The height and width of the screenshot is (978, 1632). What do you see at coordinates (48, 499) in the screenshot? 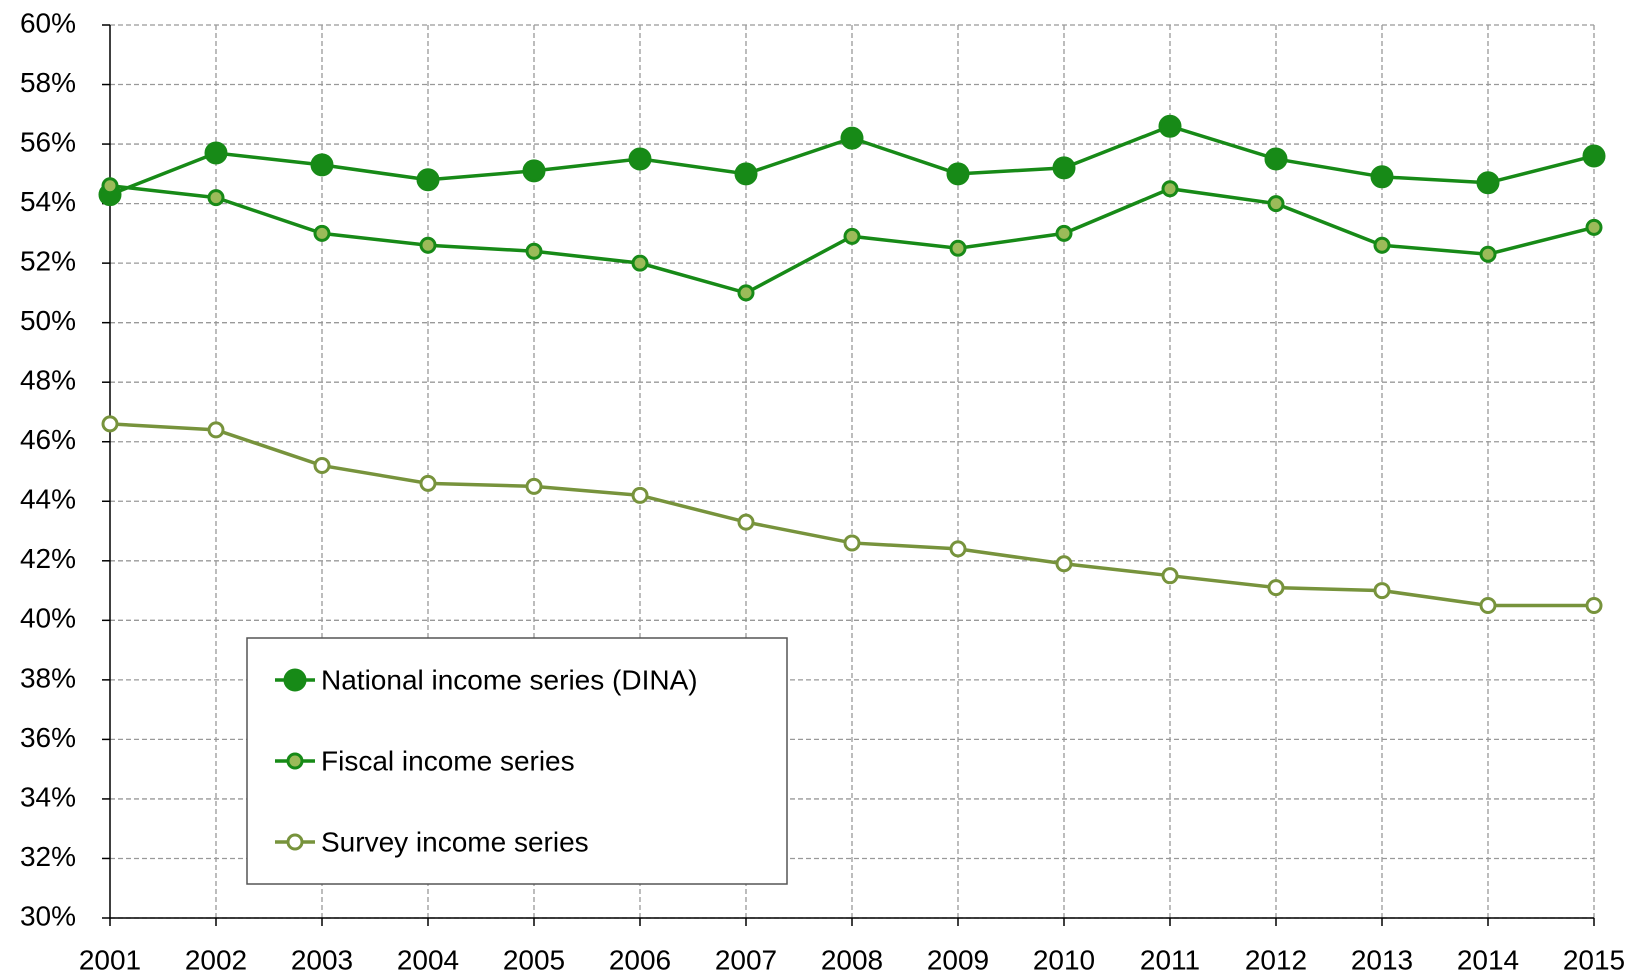
I see `y-tick-label: 44%` at bounding box center [48, 499].